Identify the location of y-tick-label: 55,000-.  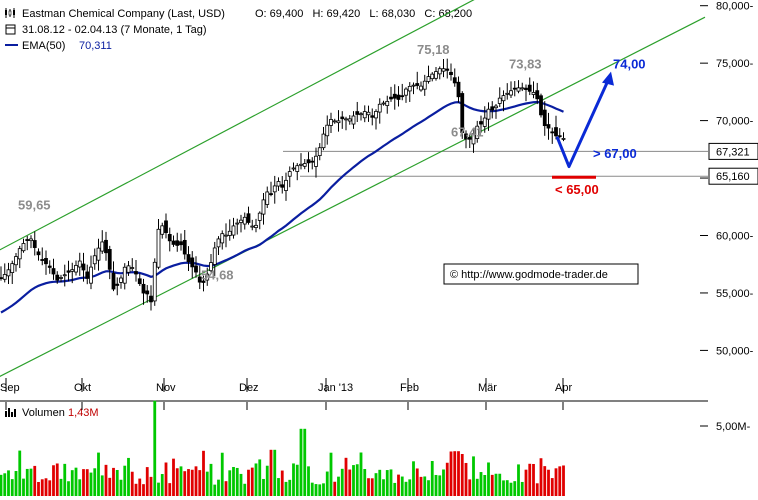
(735, 294).